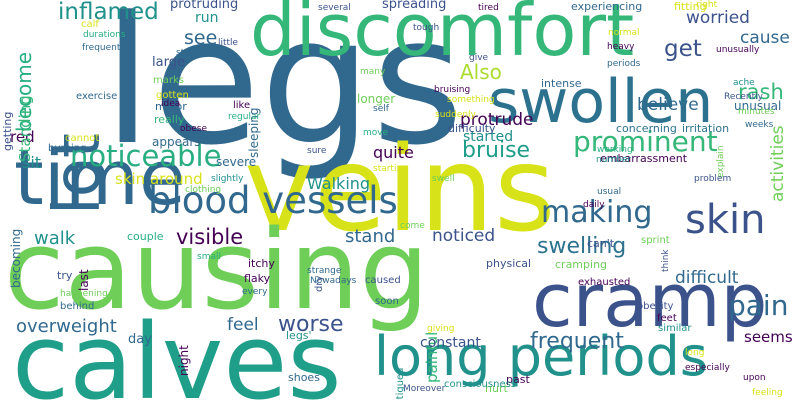 The height and width of the screenshot is (400, 800). What do you see at coordinates (383, 280) in the screenshot?
I see `word-caused: caused` at bounding box center [383, 280].